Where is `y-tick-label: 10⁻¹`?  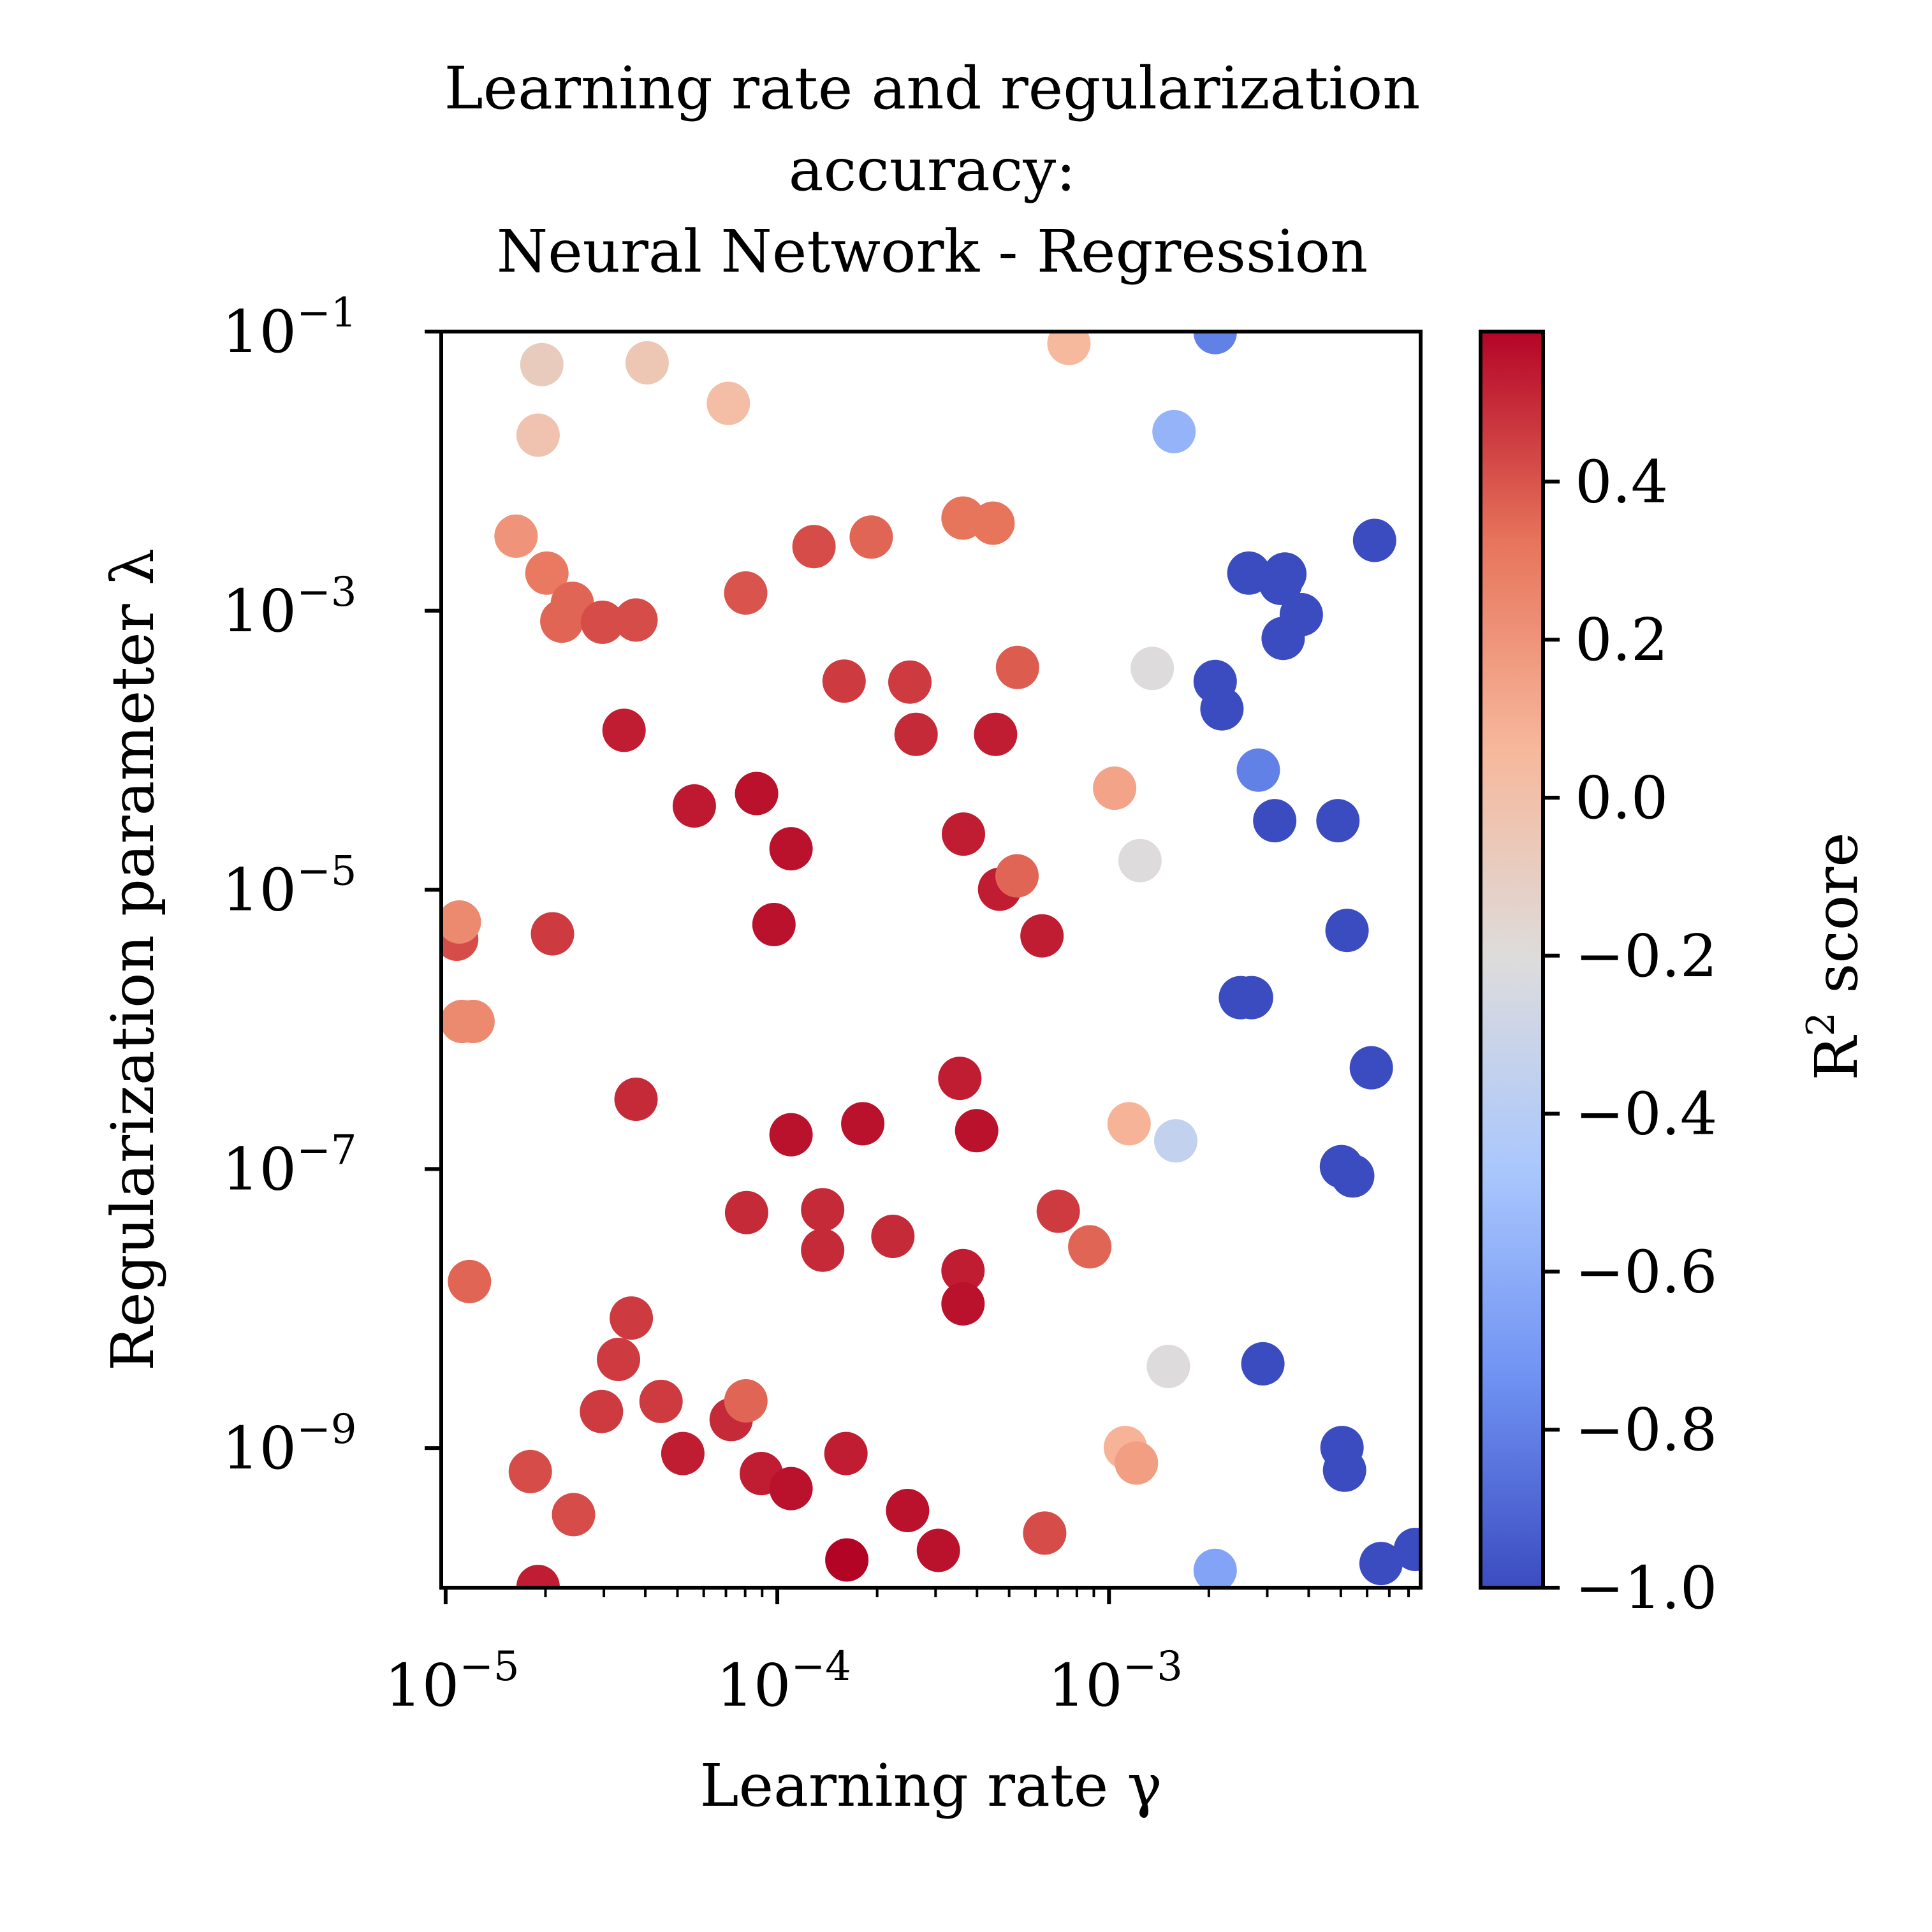
y-tick-label: 10⁻¹ is located at coordinates (289, 327).